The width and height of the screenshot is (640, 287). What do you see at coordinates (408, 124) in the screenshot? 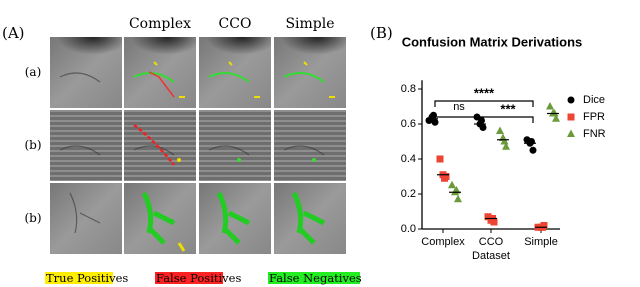
I see `y-tick-label: 0.6` at bounding box center [408, 124].